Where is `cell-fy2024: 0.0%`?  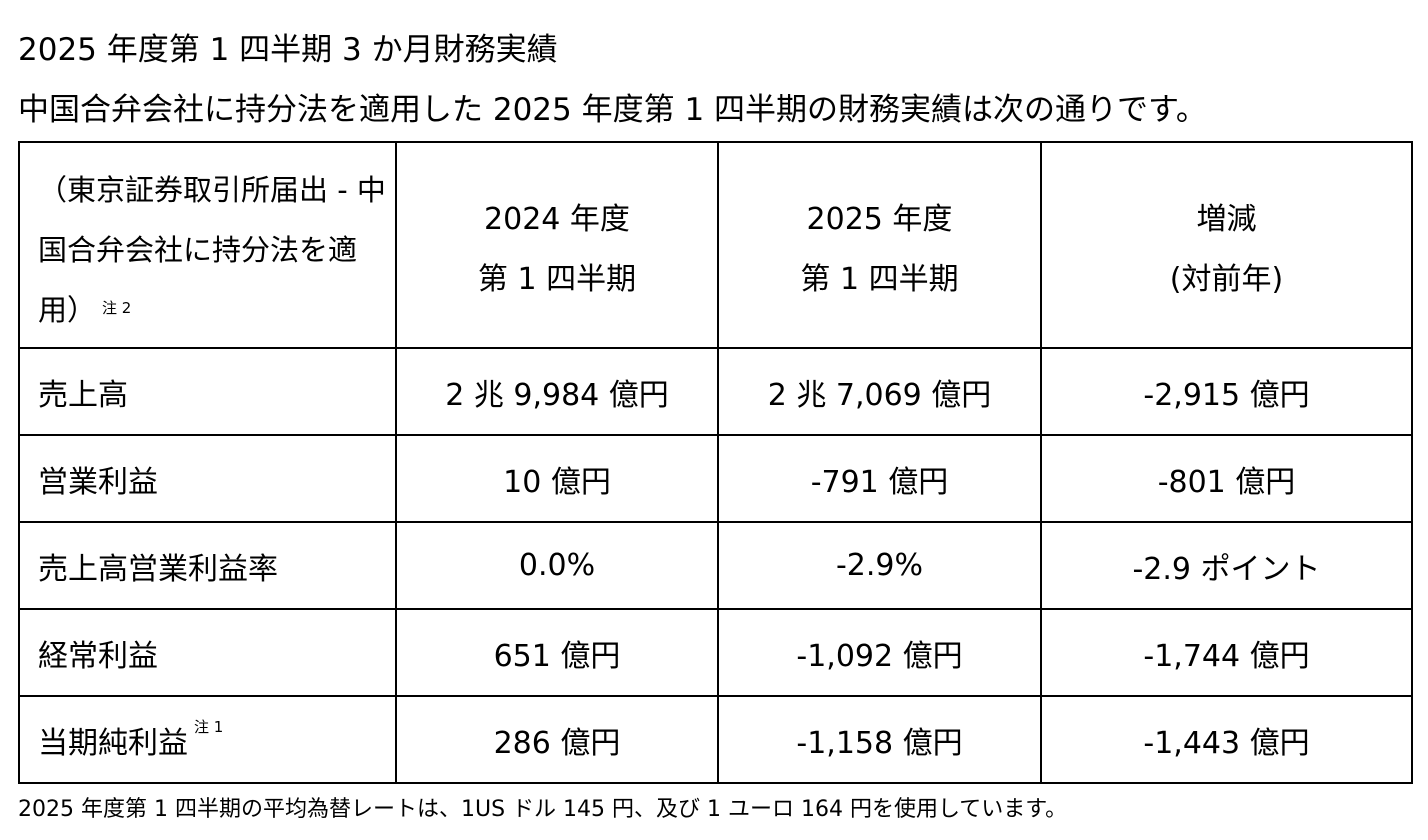 cell-fy2024: 0.0% is located at coordinates (557, 565).